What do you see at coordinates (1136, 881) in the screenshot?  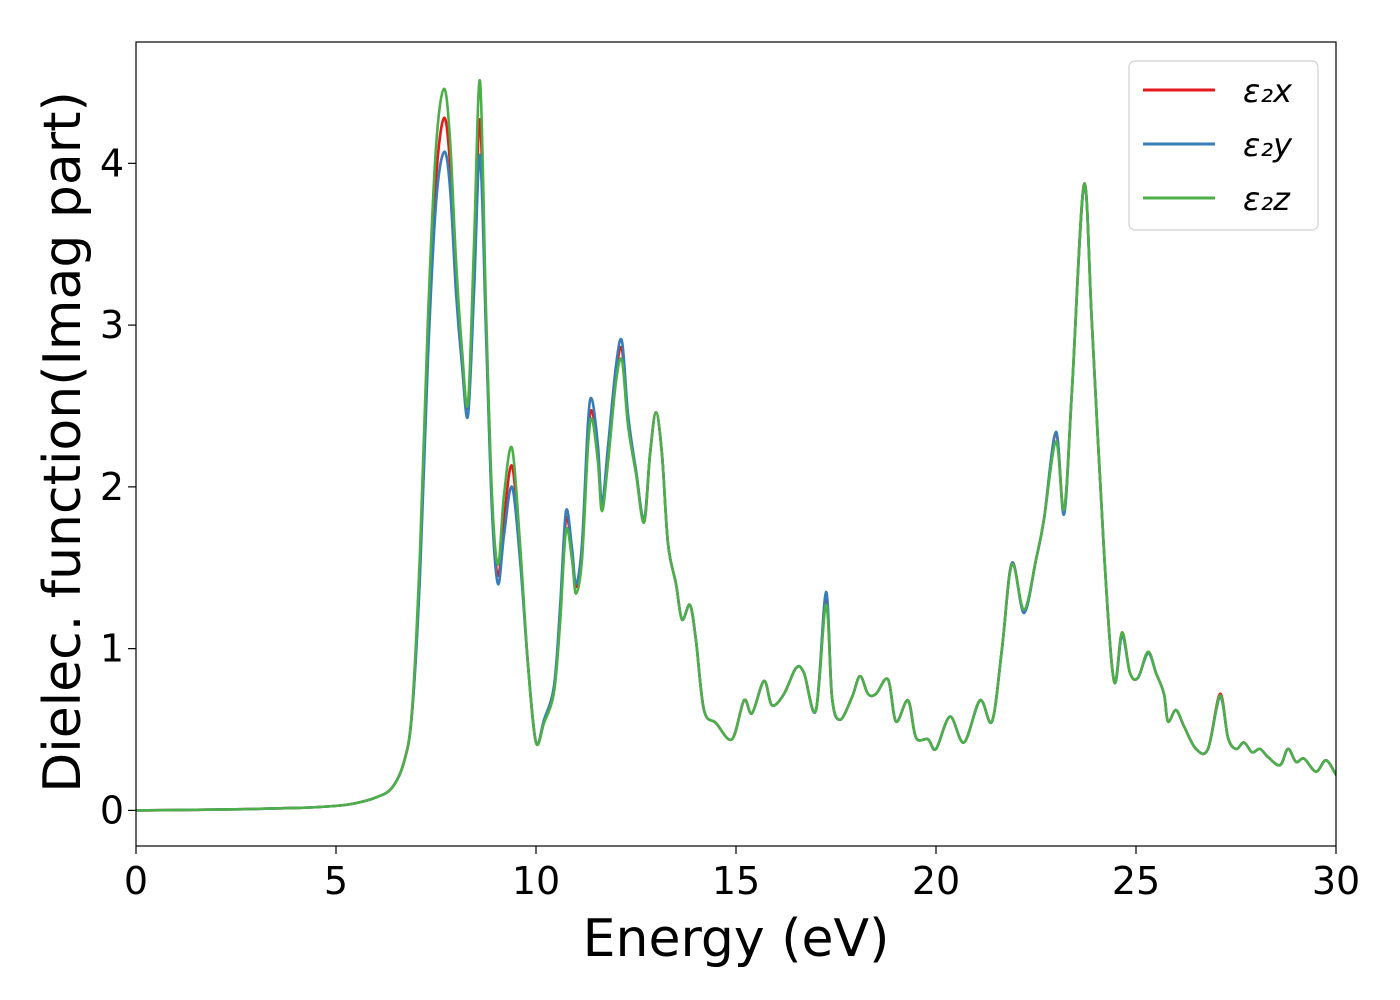 I see `x-tick-label: 25` at bounding box center [1136, 881].